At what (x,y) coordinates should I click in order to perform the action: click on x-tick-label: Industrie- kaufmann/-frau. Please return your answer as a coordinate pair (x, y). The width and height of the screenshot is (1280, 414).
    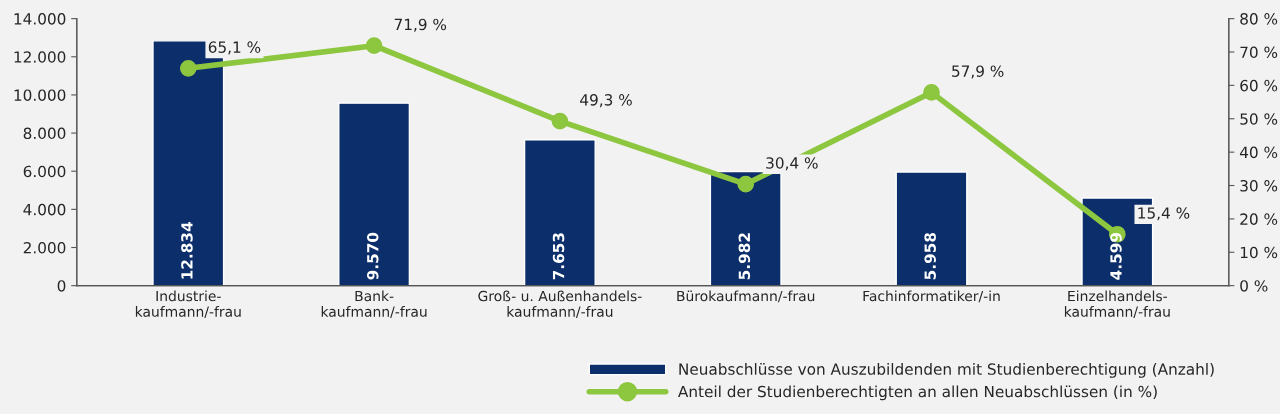
    Looking at the image, I should click on (188, 304).